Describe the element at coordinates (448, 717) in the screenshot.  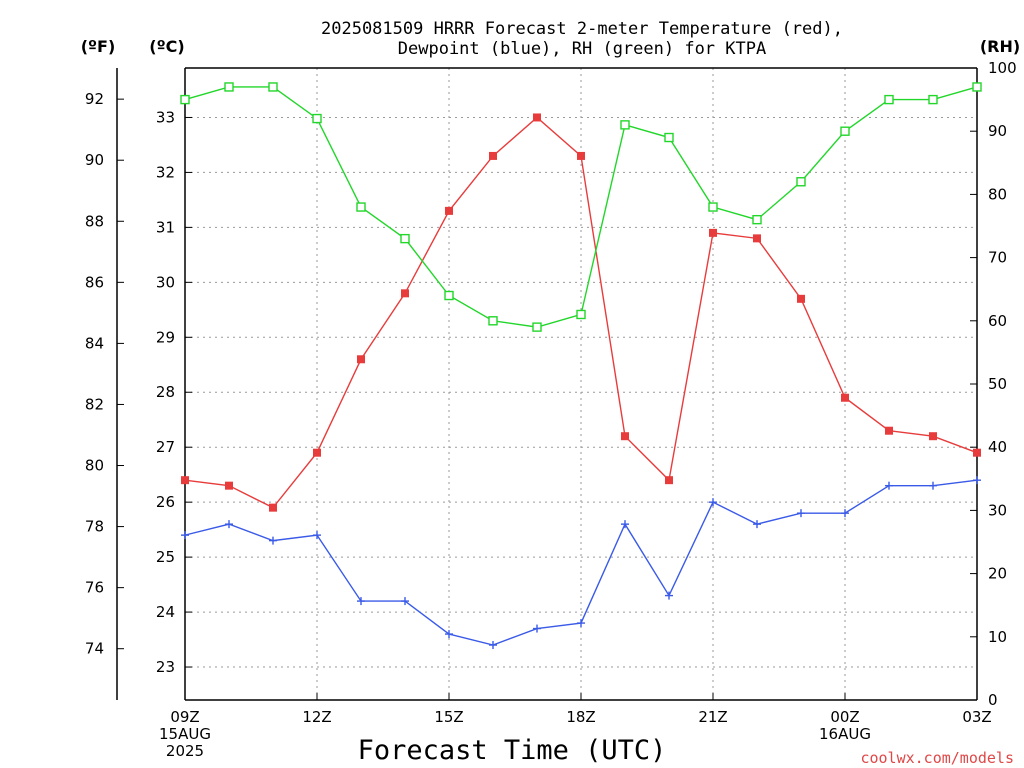
I see `x-tick-label: 15Z` at that location.